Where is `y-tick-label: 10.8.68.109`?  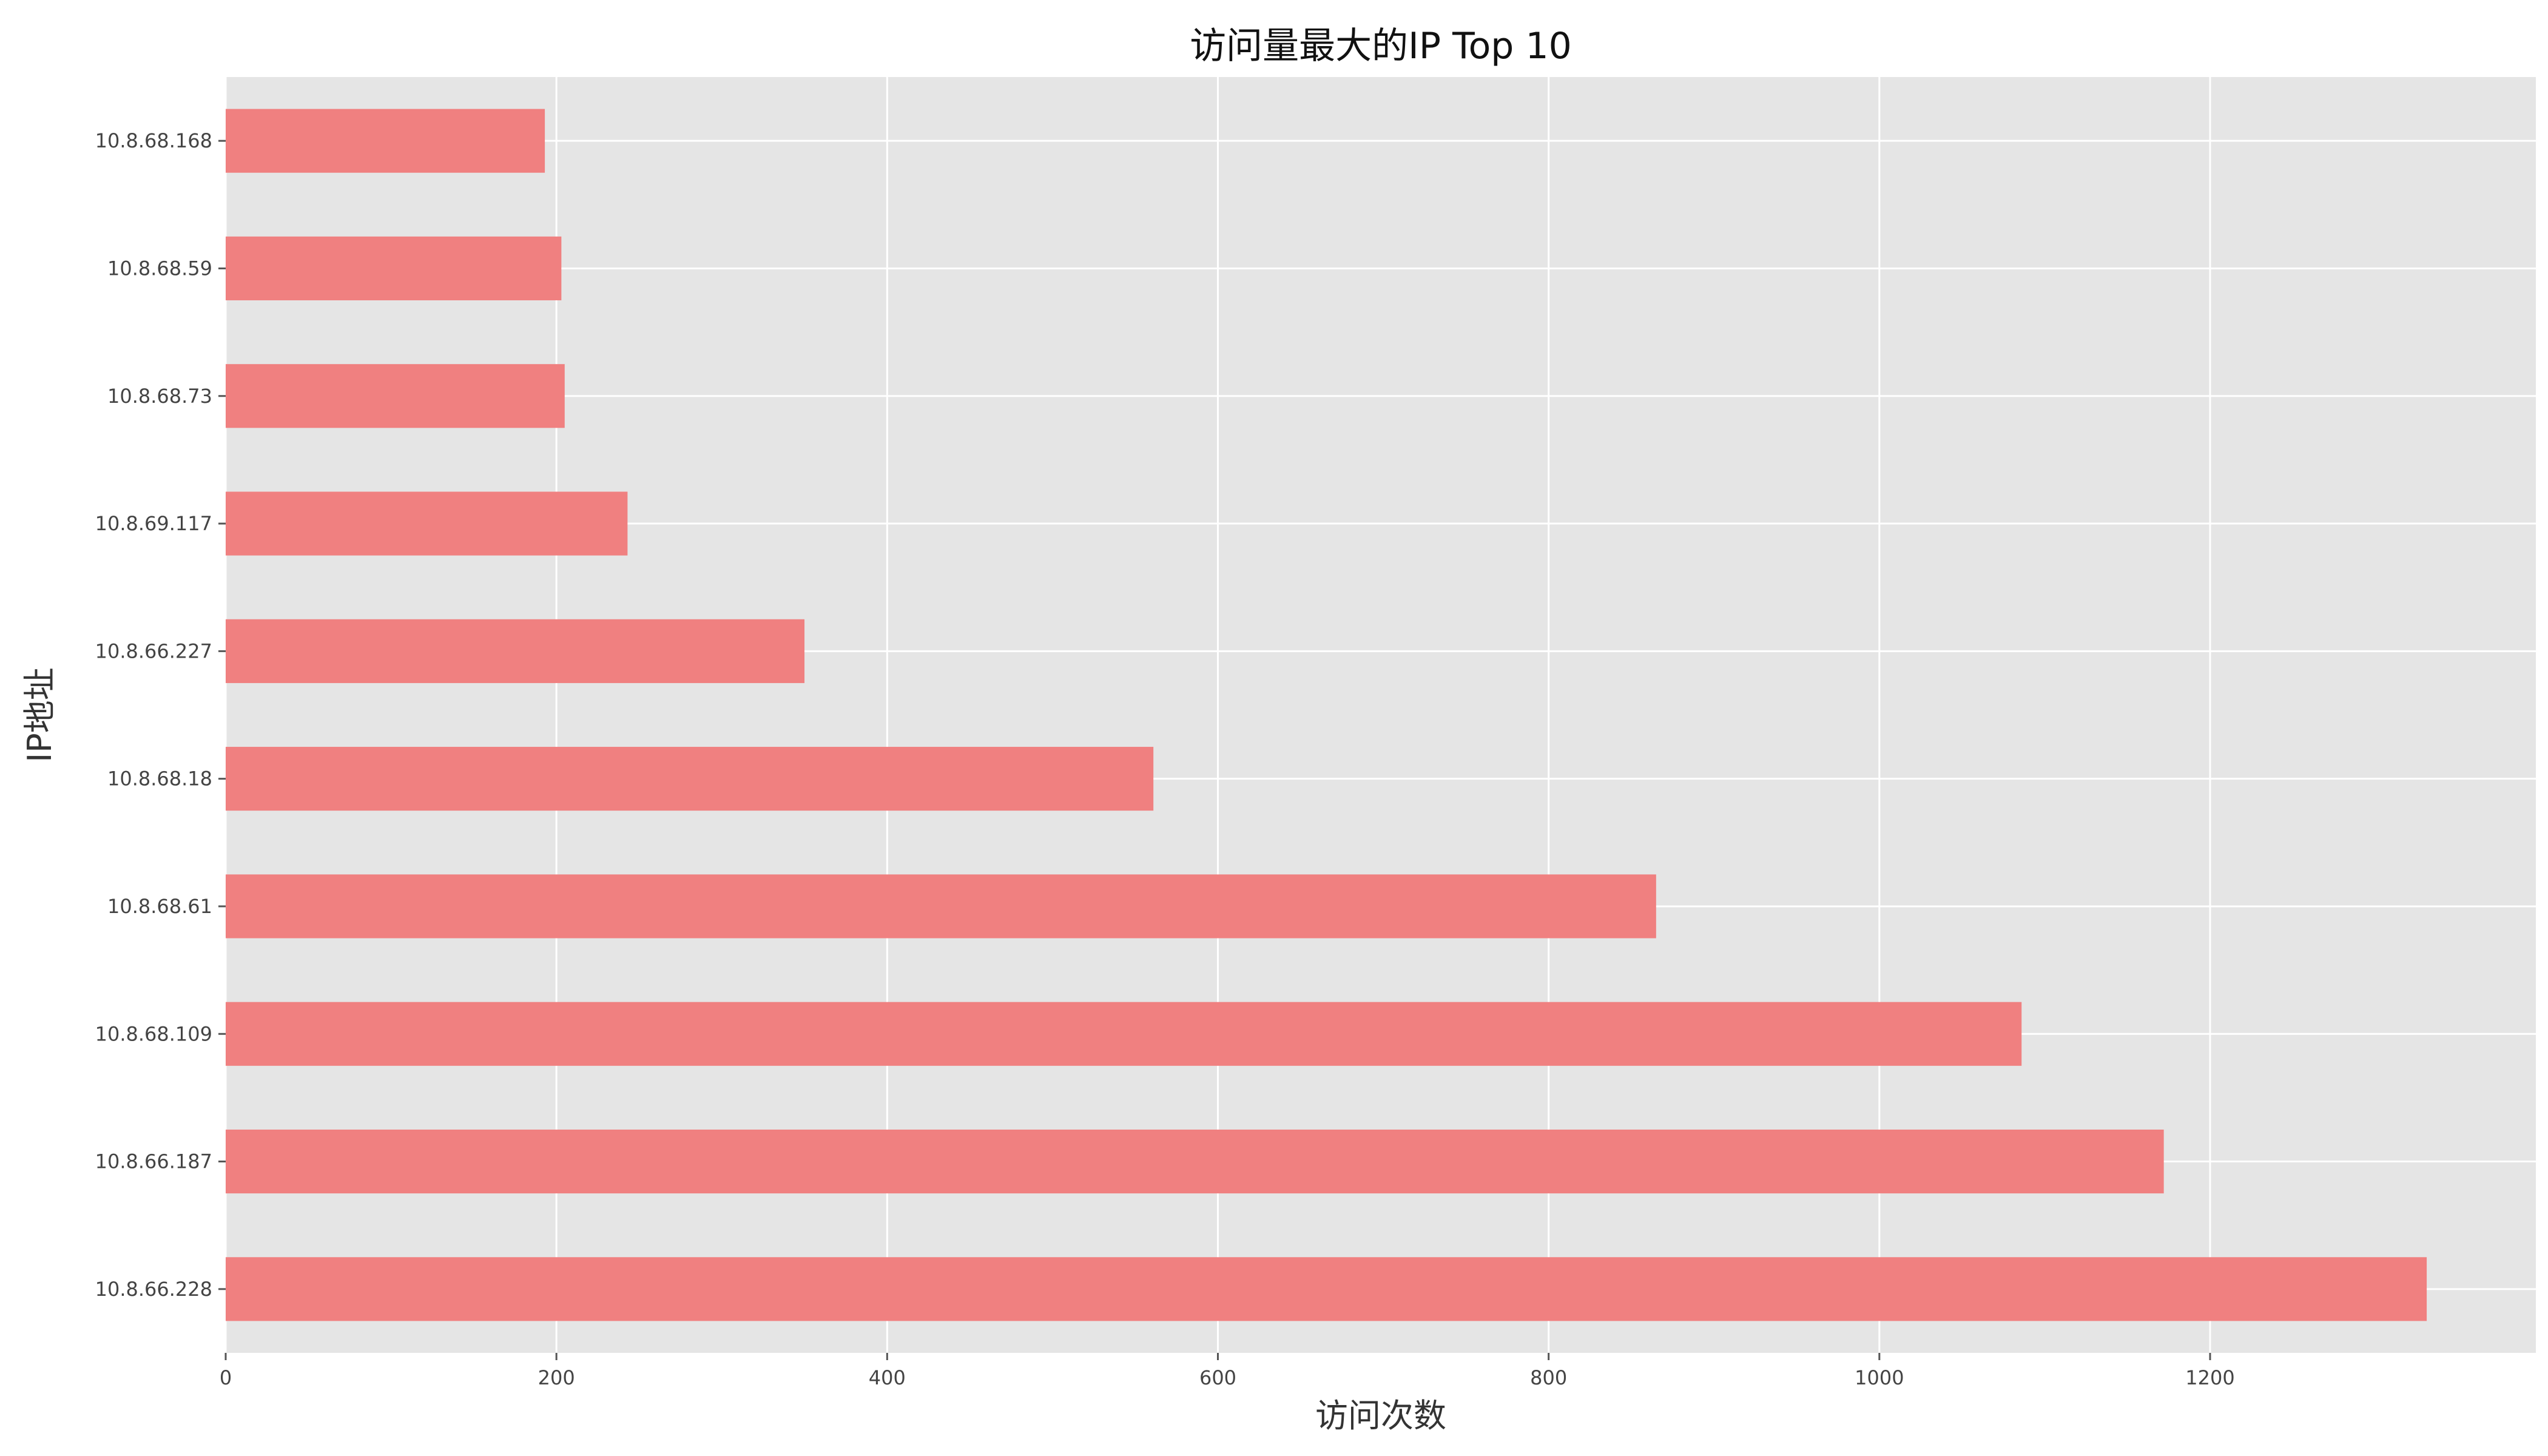
y-tick-label: 10.8.68.109 is located at coordinates (153, 1033).